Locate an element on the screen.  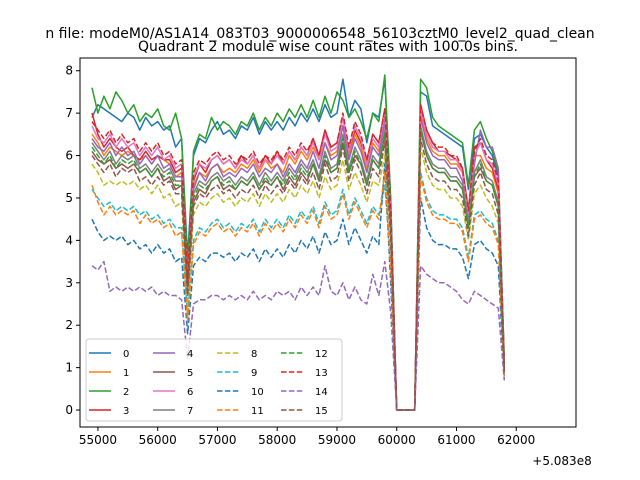
y-tick-label: 1 is located at coordinates (69, 368).